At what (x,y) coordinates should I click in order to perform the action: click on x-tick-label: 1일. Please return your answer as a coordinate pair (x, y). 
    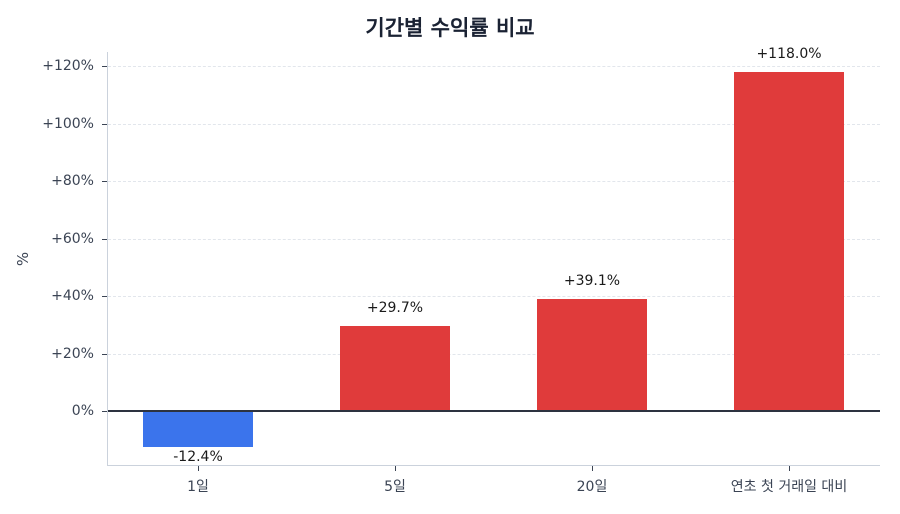
    Looking at the image, I should click on (198, 487).